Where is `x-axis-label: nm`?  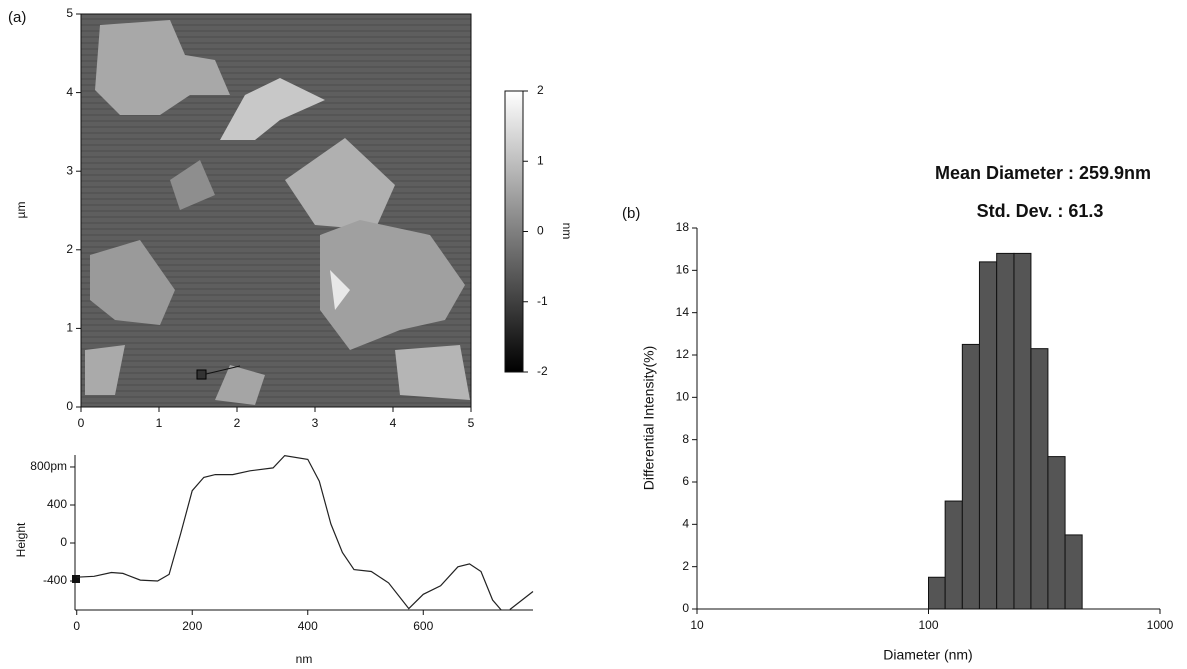
x-axis-label: nm is located at coordinates (304, 659).